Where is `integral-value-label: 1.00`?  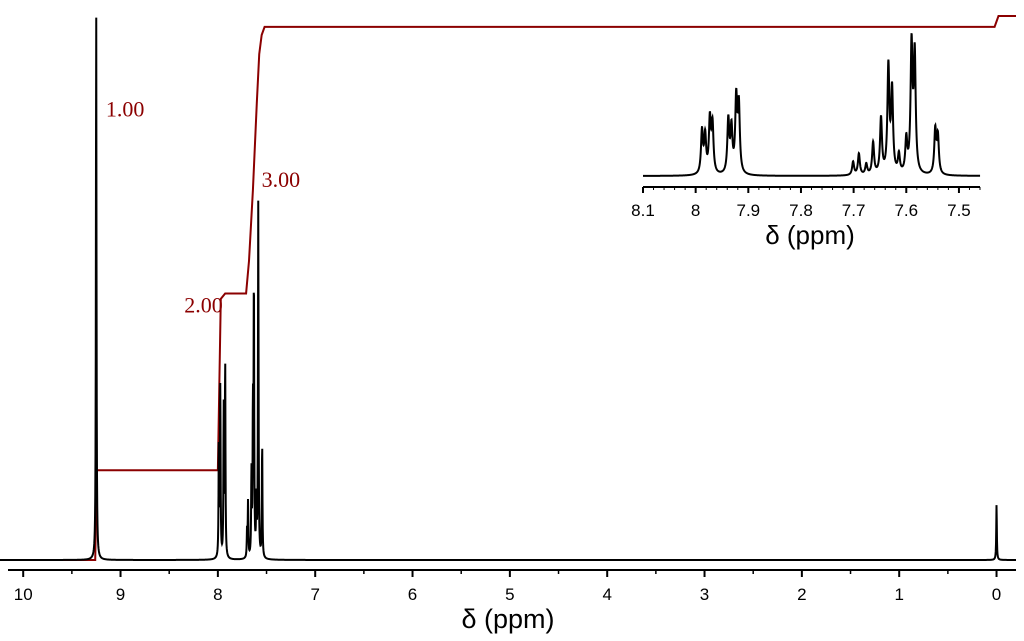
integral-value-label: 1.00 is located at coordinates (125, 108).